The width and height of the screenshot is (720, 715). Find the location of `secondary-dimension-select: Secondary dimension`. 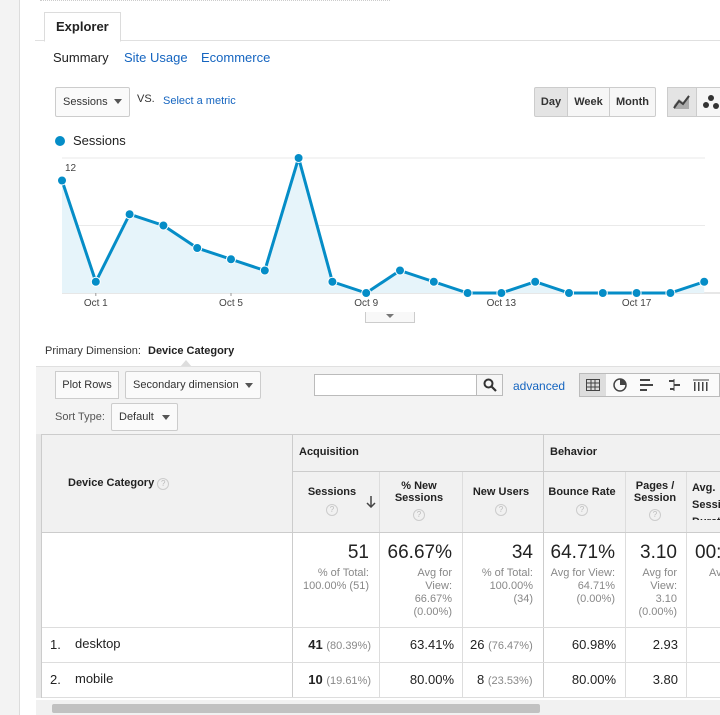

secondary-dimension-select: Secondary dimension is located at coordinates (193, 385).